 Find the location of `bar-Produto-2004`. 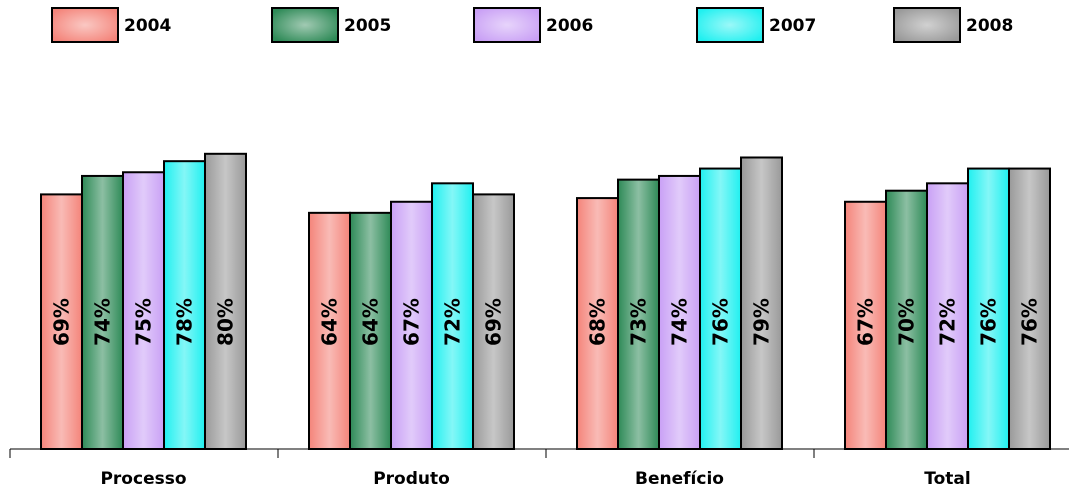

bar-Produto-2004 is located at coordinates (329, 330).